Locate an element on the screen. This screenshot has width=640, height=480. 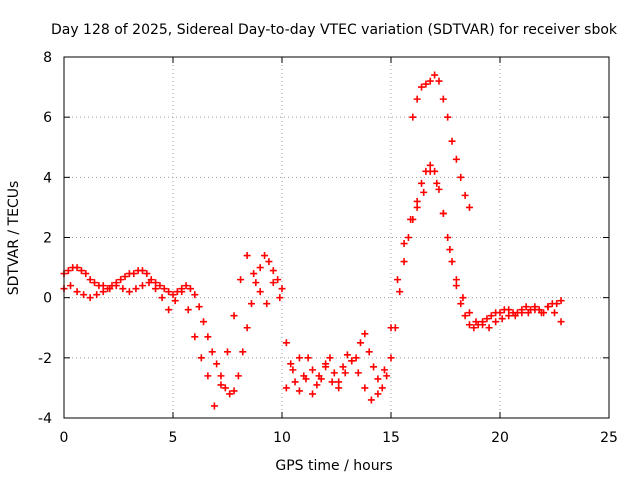
x-tick-label: 5 is located at coordinates (173, 438).